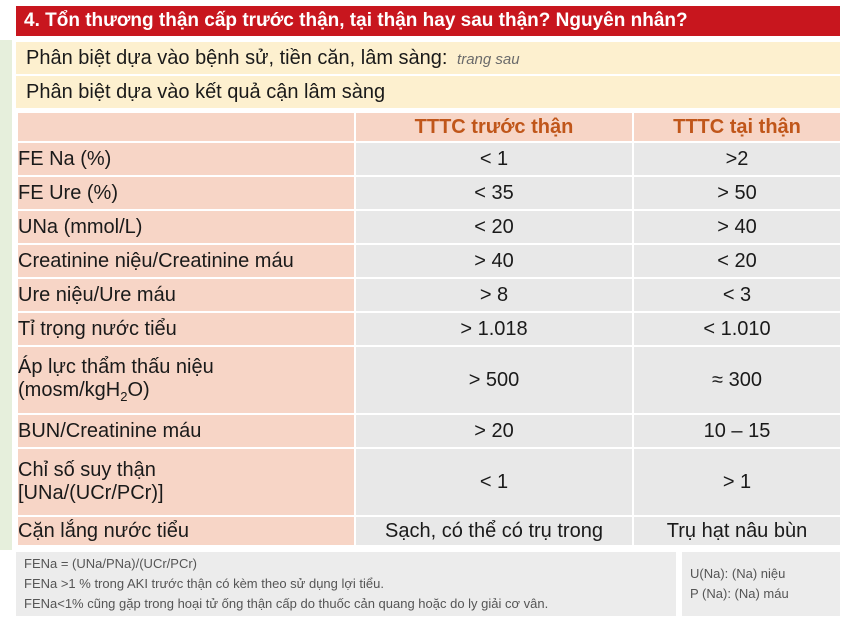 This screenshot has width=845, height=619. I want to click on prerenal-value: > 20, so click(494, 431).